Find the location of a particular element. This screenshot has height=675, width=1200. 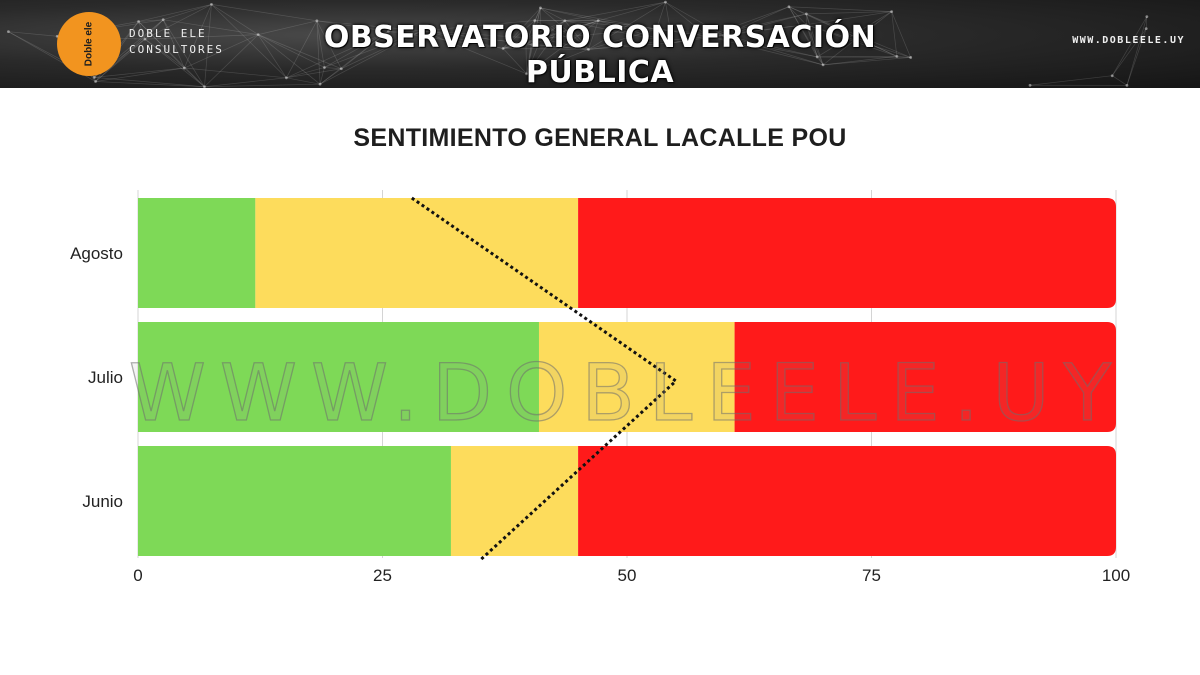

x-tick-label: 100 is located at coordinates (1116, 575).